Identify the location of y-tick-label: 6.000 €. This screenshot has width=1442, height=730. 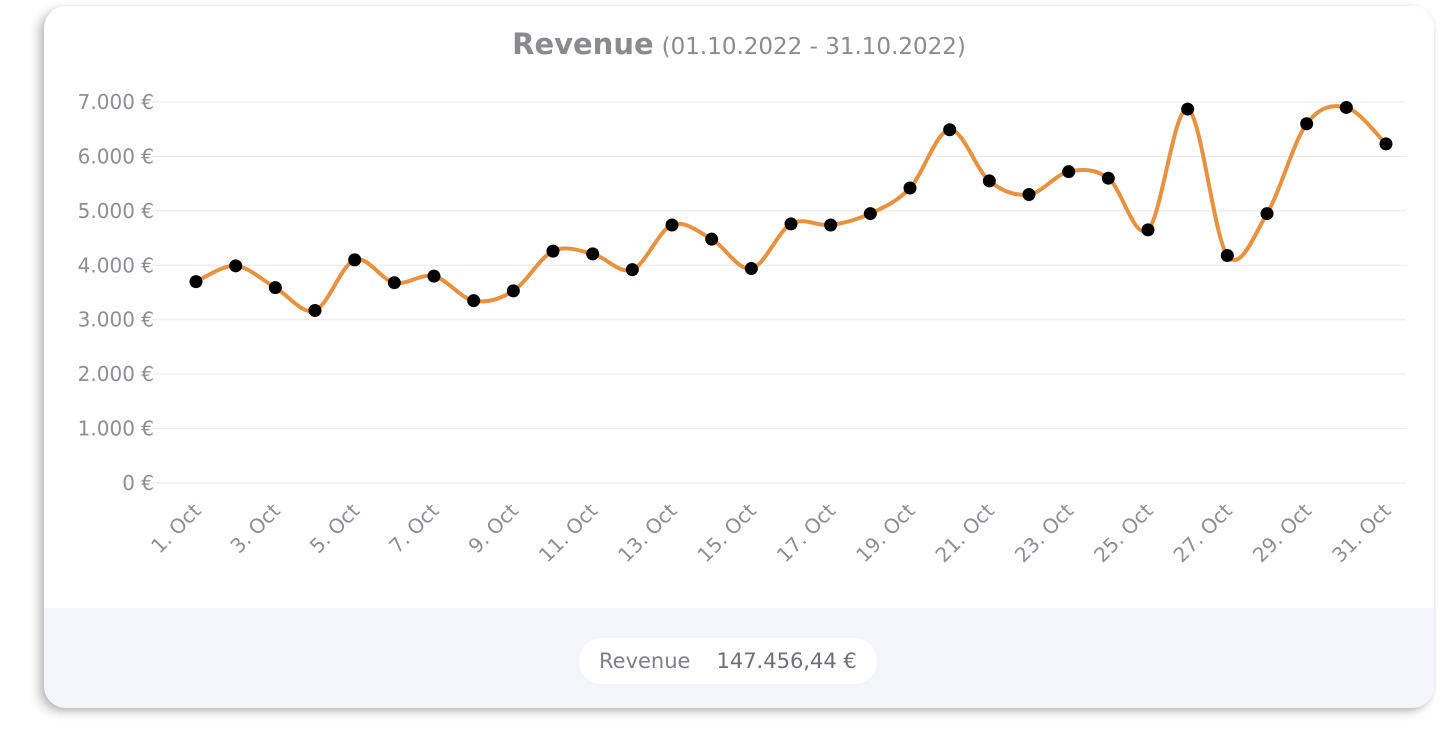
(116, 156).